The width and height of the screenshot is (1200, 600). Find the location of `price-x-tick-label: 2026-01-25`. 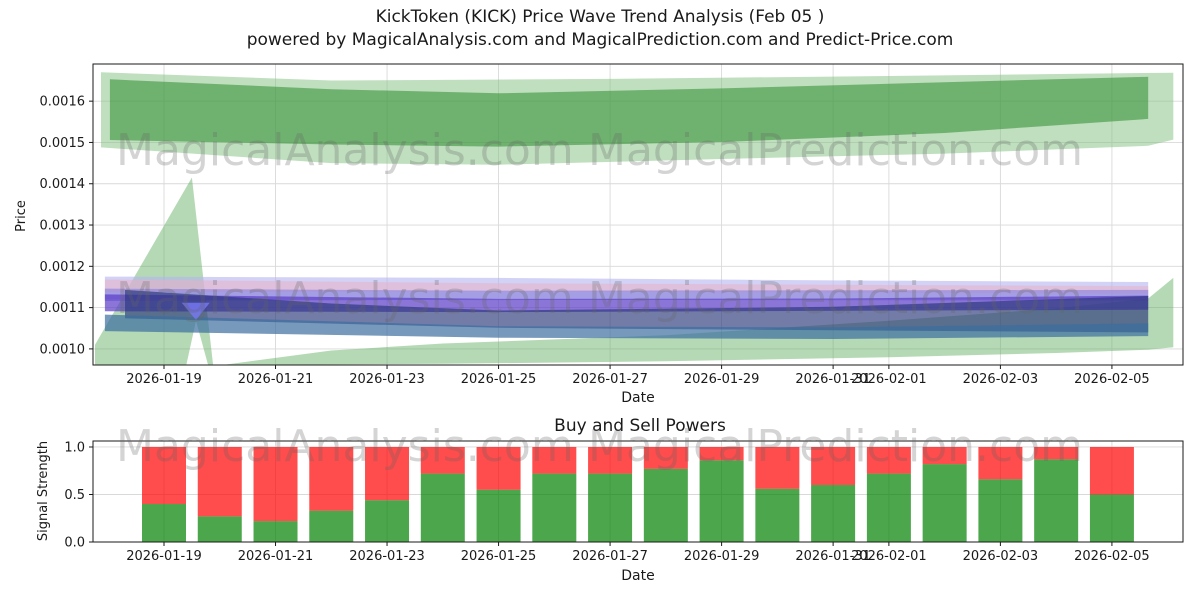

price-x-tick-label: 2026-01-25 is located at coordinates (499, 379).